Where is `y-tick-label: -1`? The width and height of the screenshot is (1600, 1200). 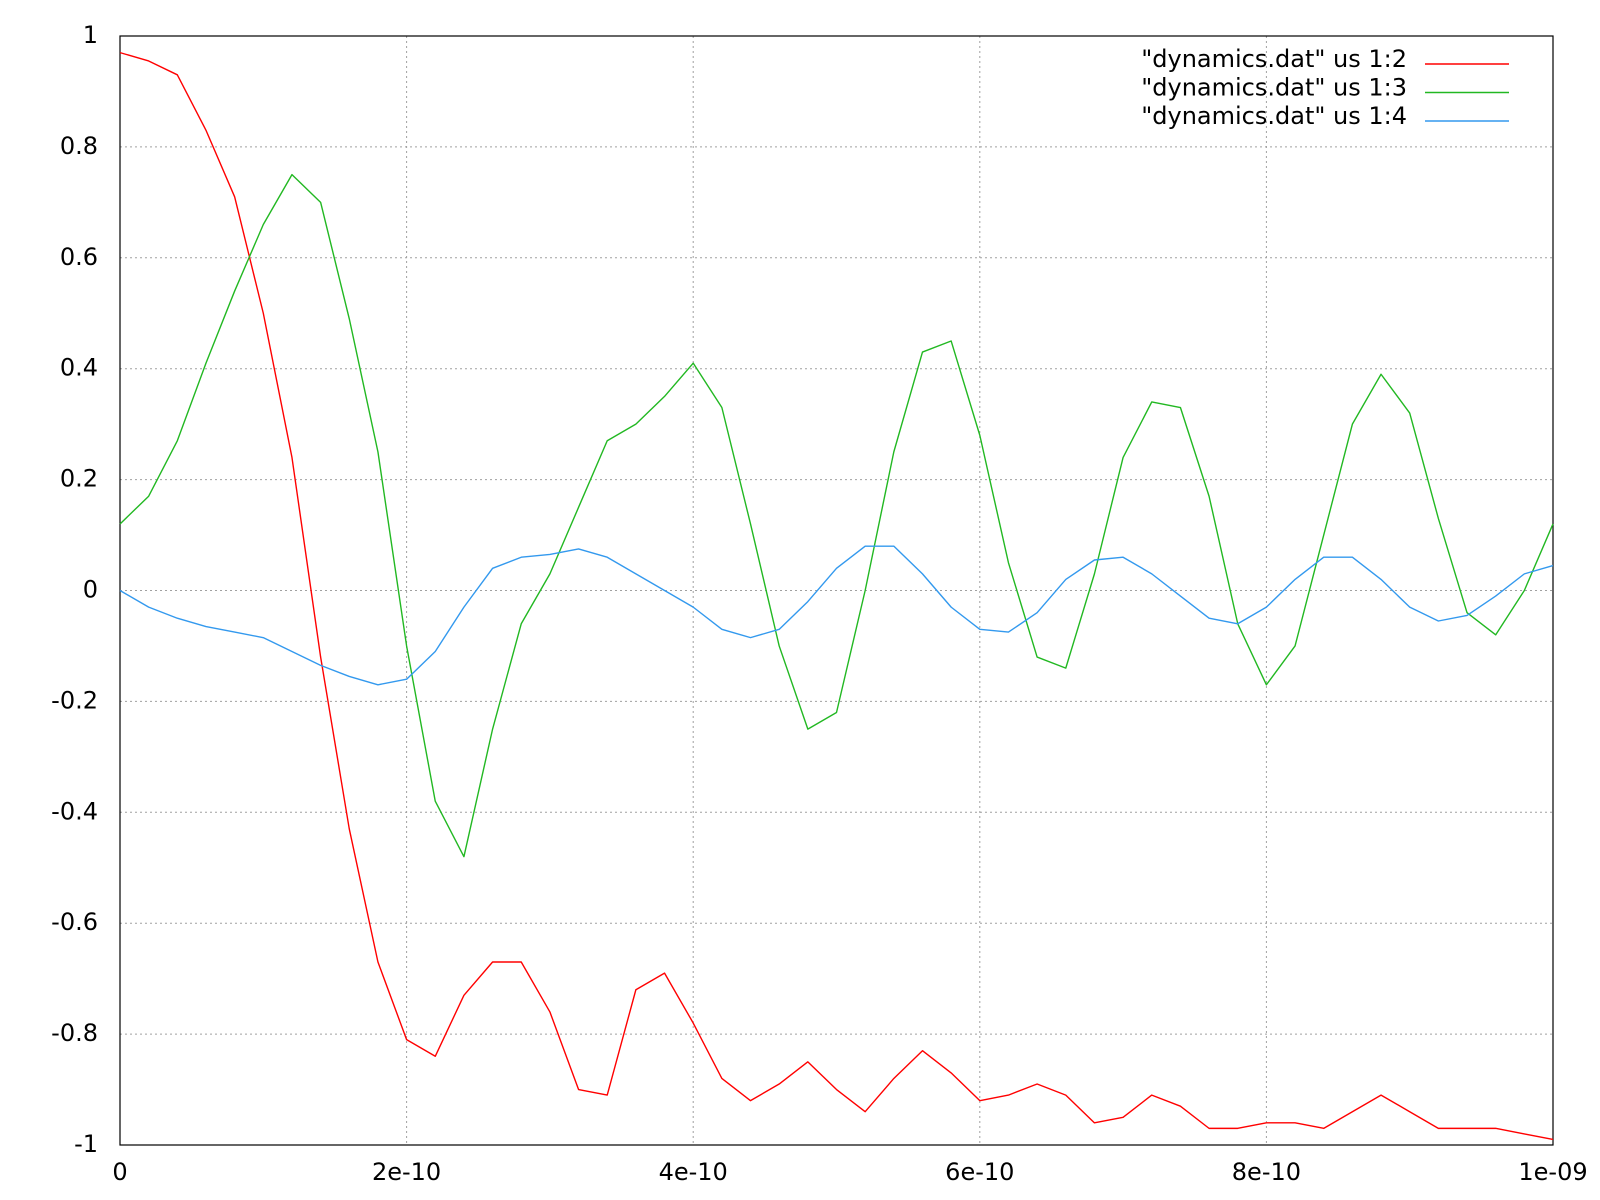 y-tick-label: -1 is located at coordinates (86, 1144).